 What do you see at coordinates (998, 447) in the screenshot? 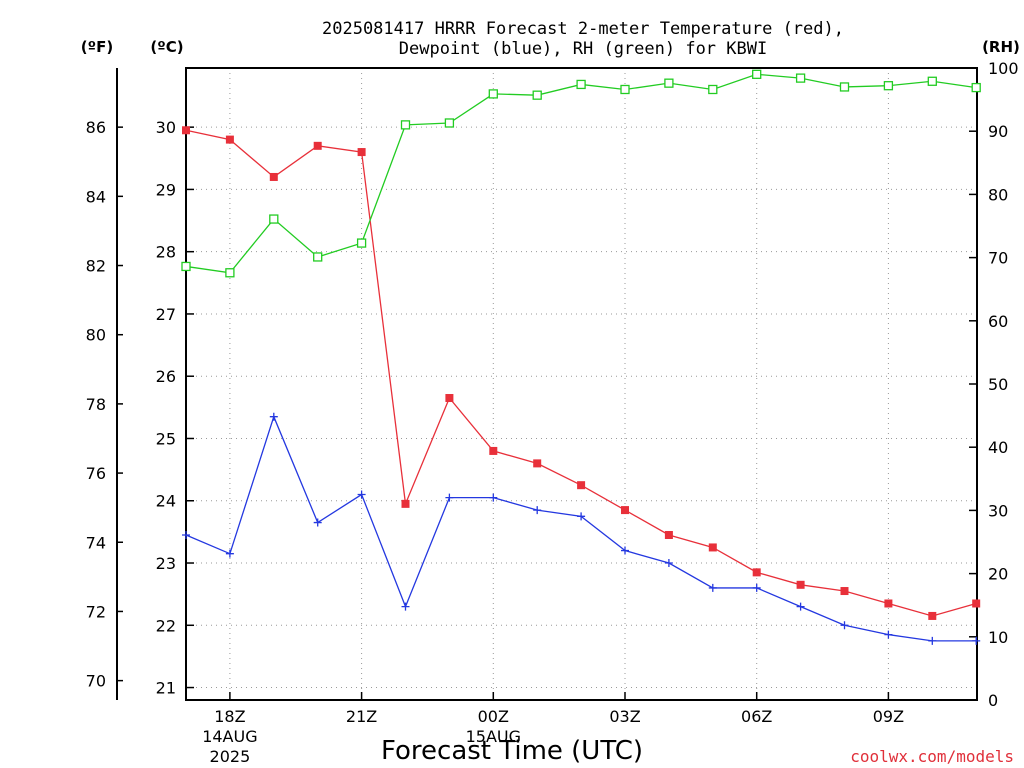
I see `rh-tick-label: 40` at bounding box center [998, 447].